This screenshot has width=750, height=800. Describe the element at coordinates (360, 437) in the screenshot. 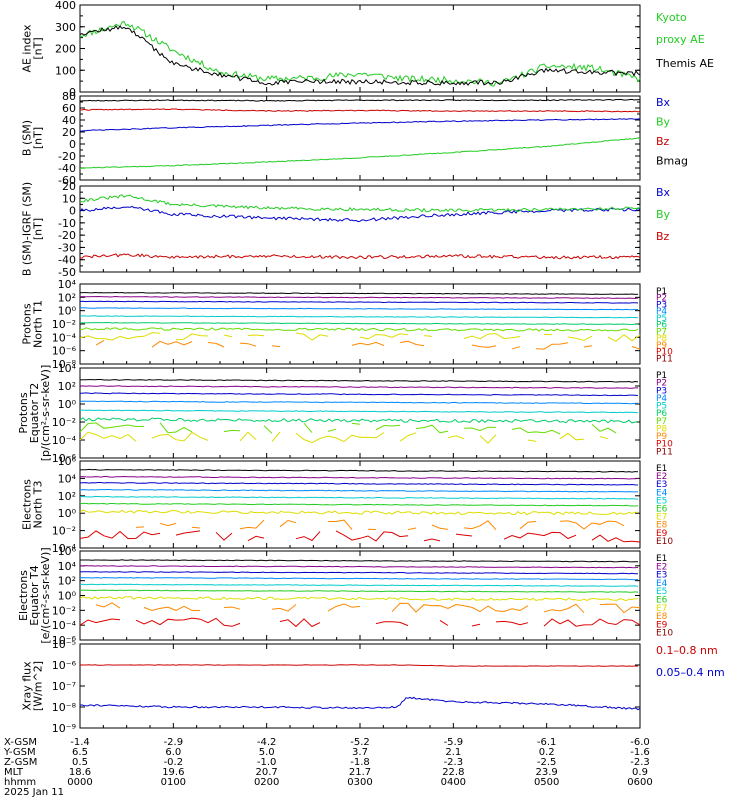

I see `series-p8` at that location.